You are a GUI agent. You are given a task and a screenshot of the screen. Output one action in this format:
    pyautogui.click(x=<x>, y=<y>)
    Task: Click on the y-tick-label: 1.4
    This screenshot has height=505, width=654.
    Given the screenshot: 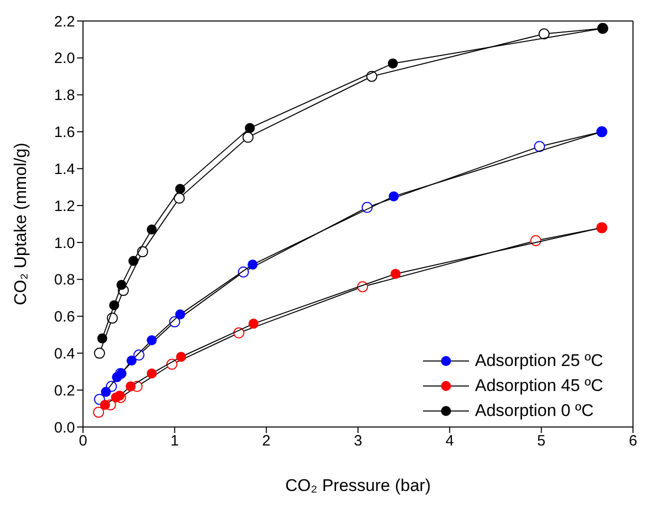 What is the action you would take?
    pyautogui.click(x=64, y=169)
    